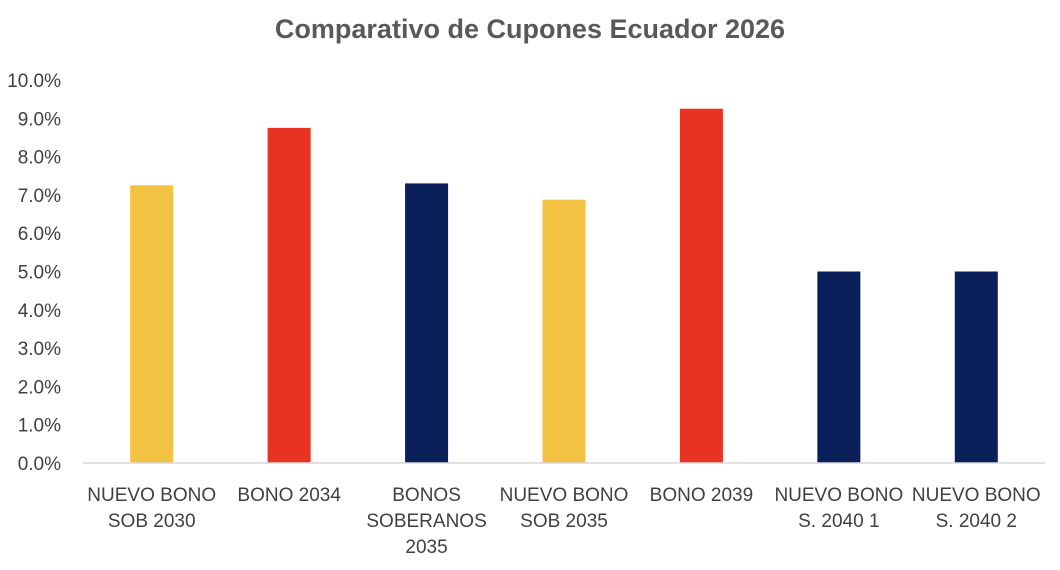  Describe the element at coordinates (39, 349) in the screenshot. I see `y-tick-label: 3.0%` at that location.